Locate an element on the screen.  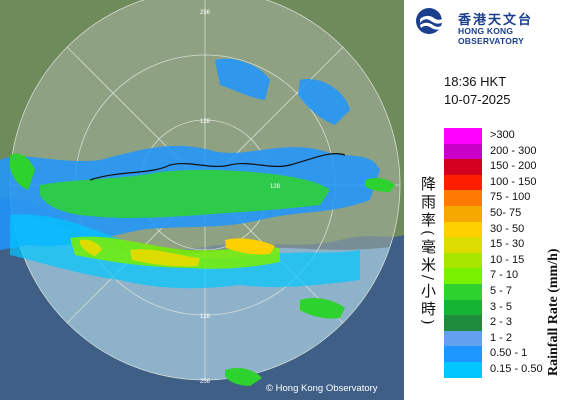
org-name-cn: 香港天文台 is located at coordinates (496, 20).